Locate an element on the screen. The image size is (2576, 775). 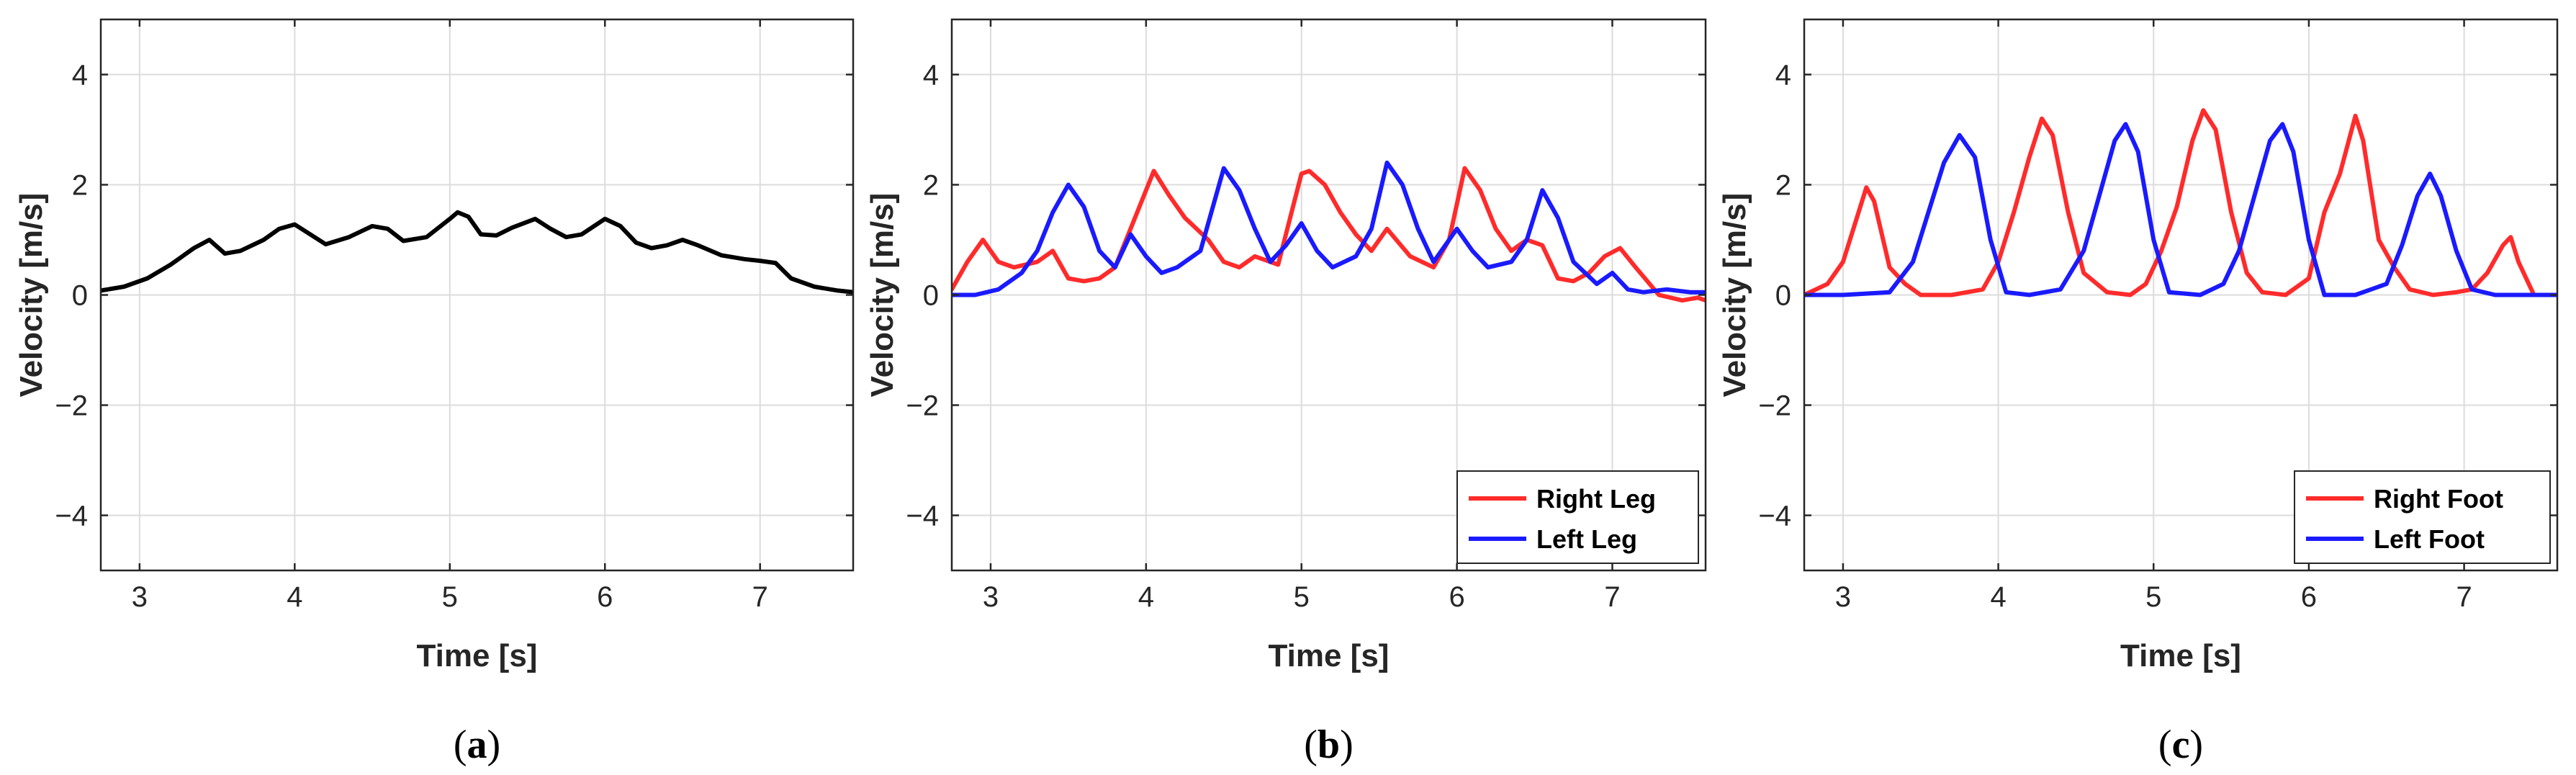
series-line-velocity is located at coordinates (477, 252).